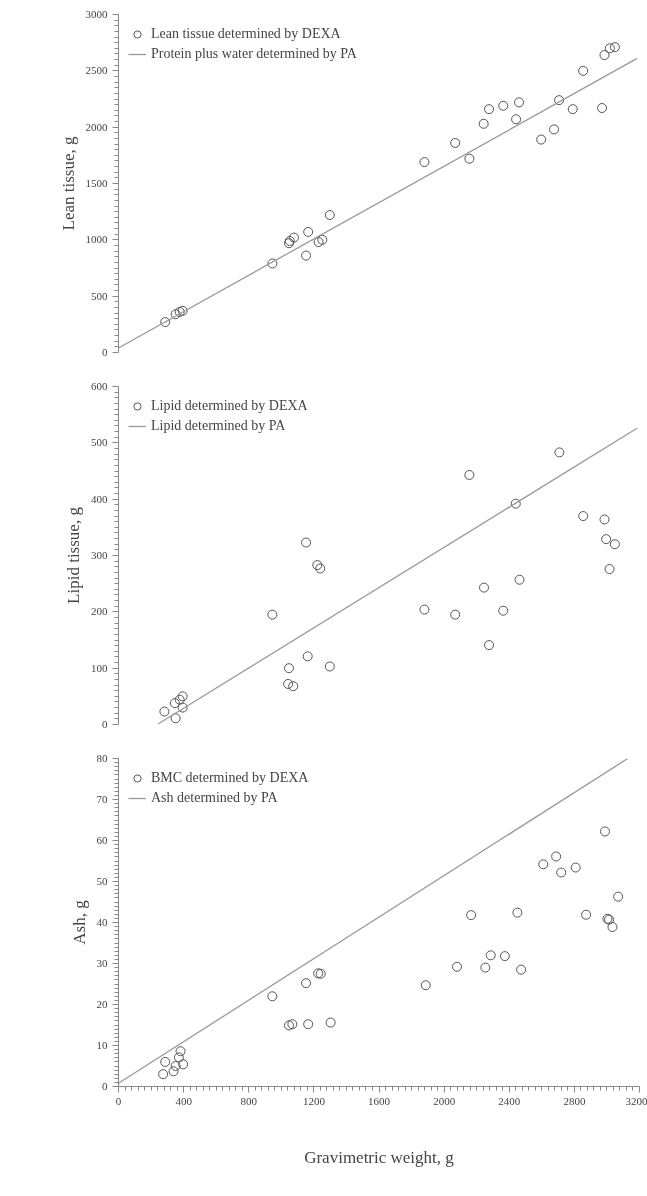 The image size is (647, 1196). What do you see at coordinates (379, 1157) in the screenshot?
I see `x-axis-title: Gravimetric weight, g` at bounding box center [379, 1157].